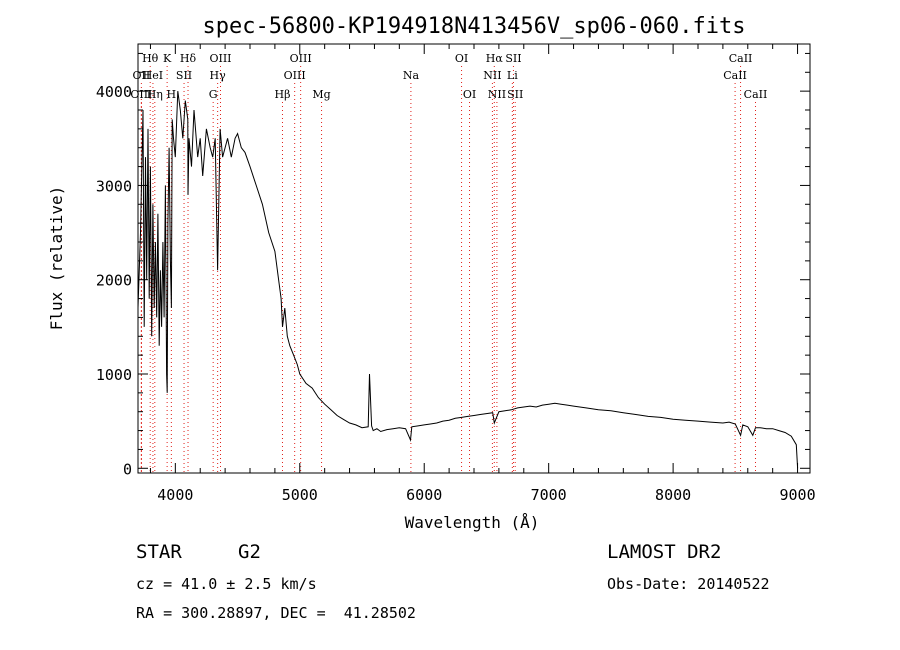  What do you see at coordinates (127, 469) in the screenshot?
I see `y-tick-label: 0` at bounding box center [127, 469].